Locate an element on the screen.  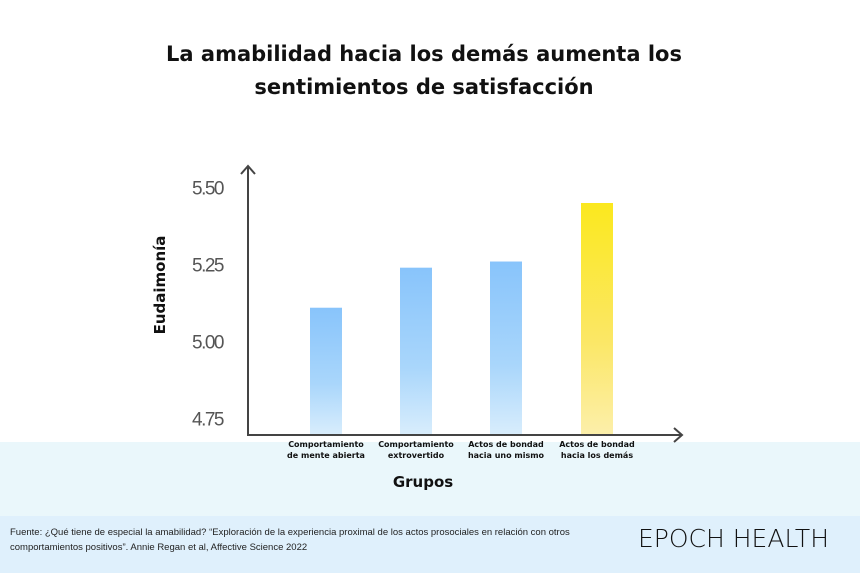
x-tick-label: de mente abierta is located at coordinates (326, 455).